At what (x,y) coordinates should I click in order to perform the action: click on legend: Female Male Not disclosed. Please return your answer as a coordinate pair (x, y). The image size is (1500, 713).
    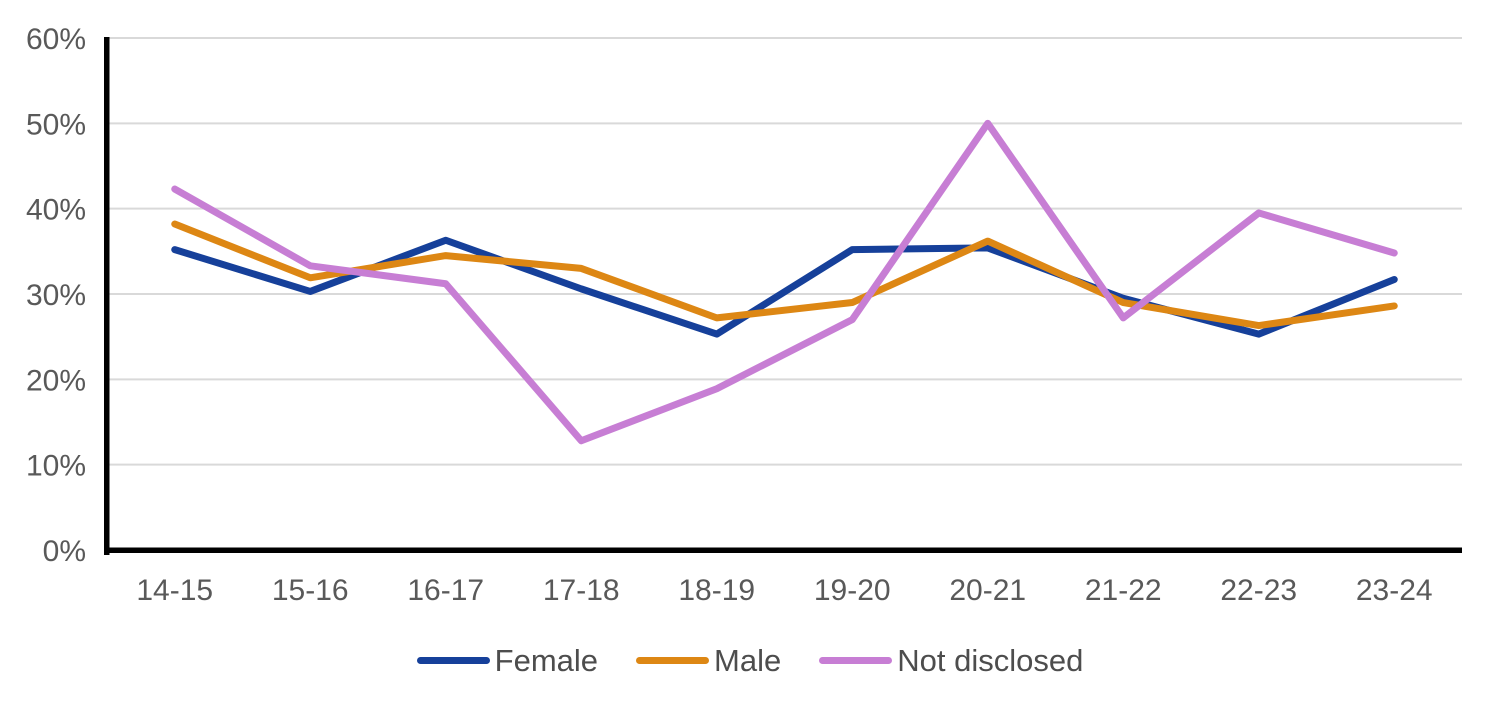
    Looking at the image, I should click on (750, 660).